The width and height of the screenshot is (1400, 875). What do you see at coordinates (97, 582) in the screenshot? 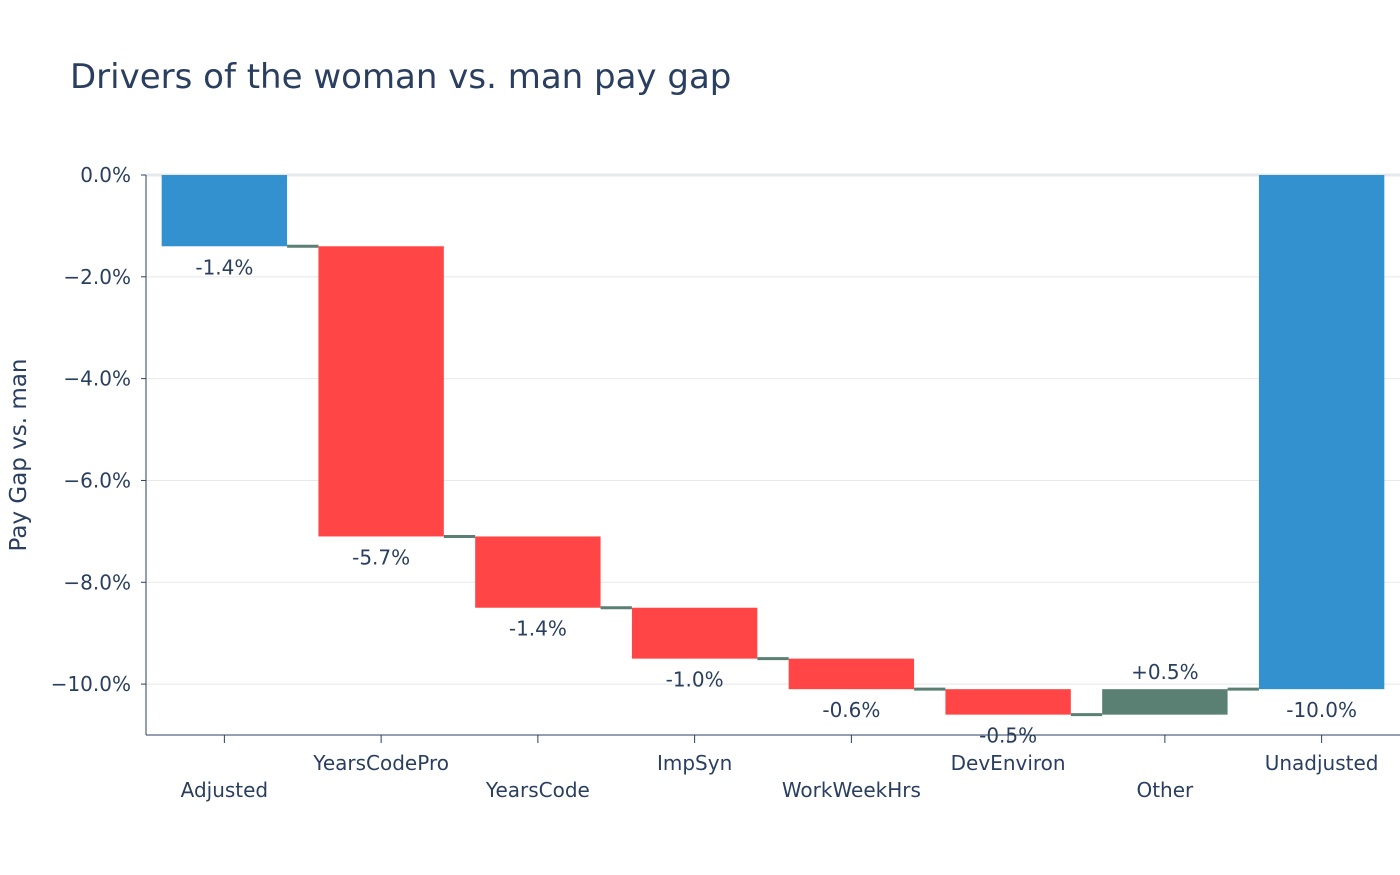
I see `y-tick-label: −8.0%` at bounding box center [97, 582].